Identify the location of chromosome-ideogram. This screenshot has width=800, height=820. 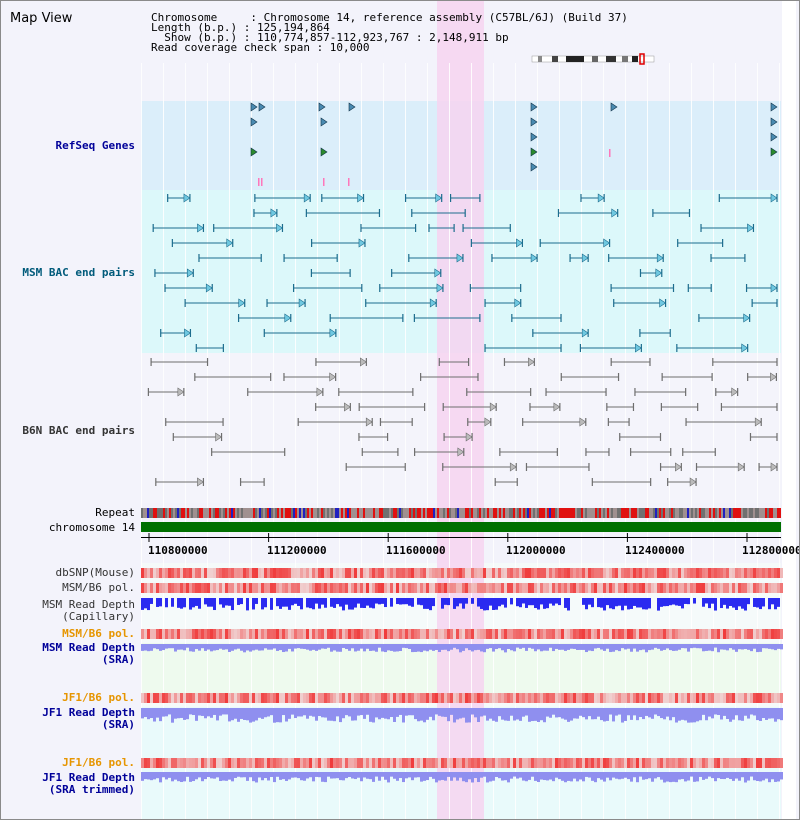
(593, 59).